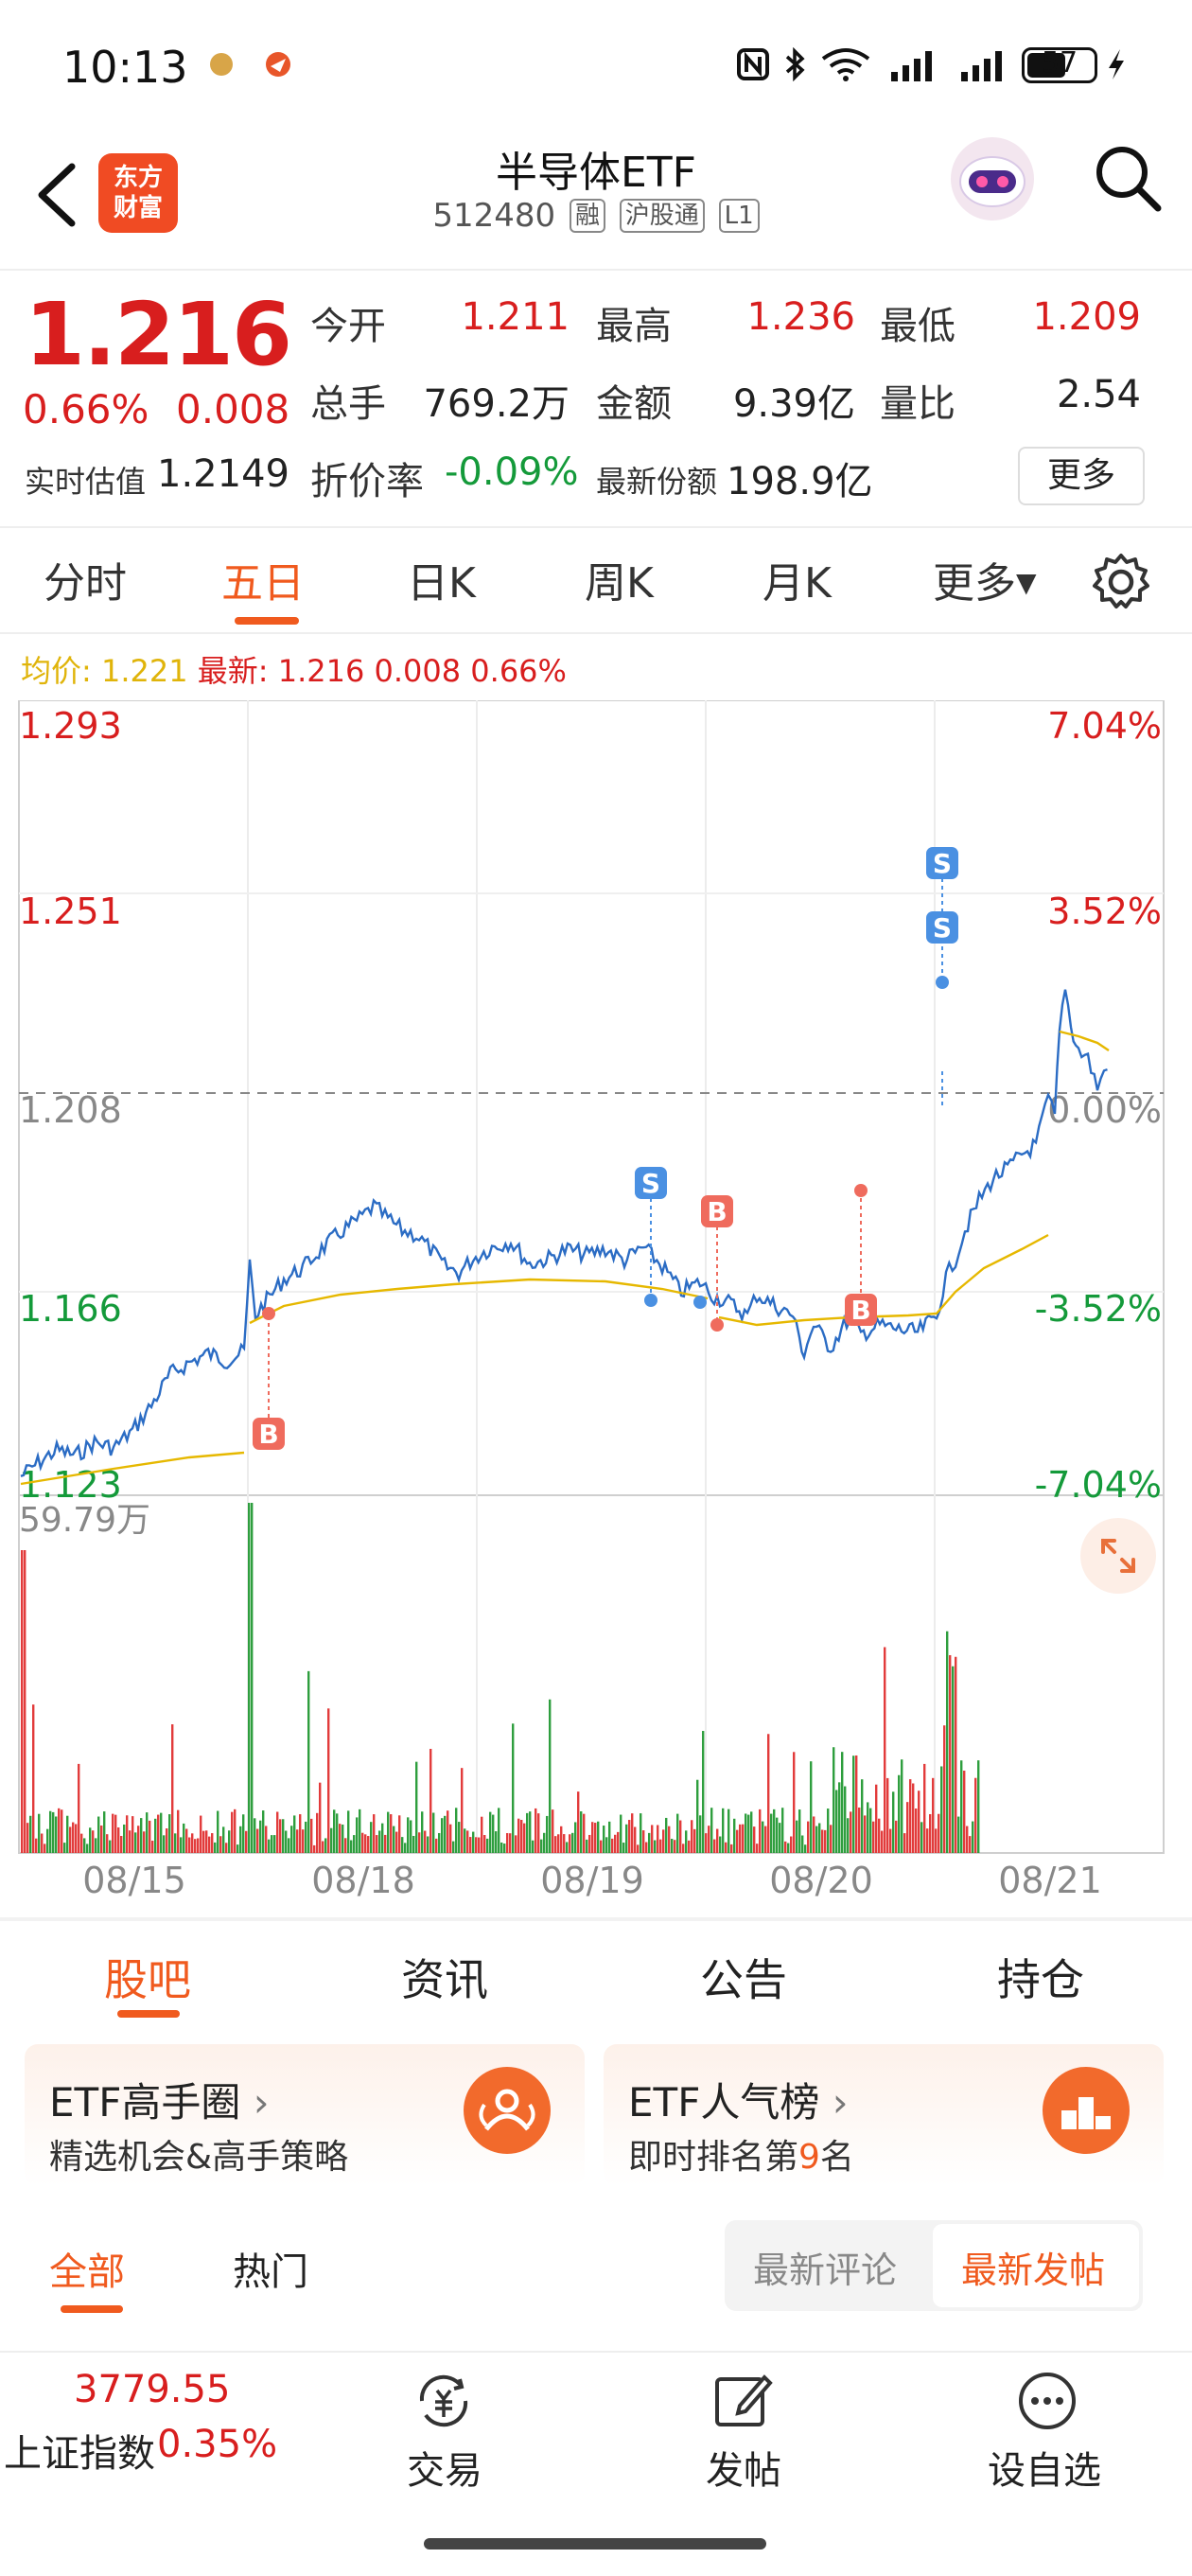 The image size is (1192, 2576). Describe the element at coordinates (741, 2154) in the screenshot. I see `card-etf-popularity-sub: 即时排名第9名` at that location.